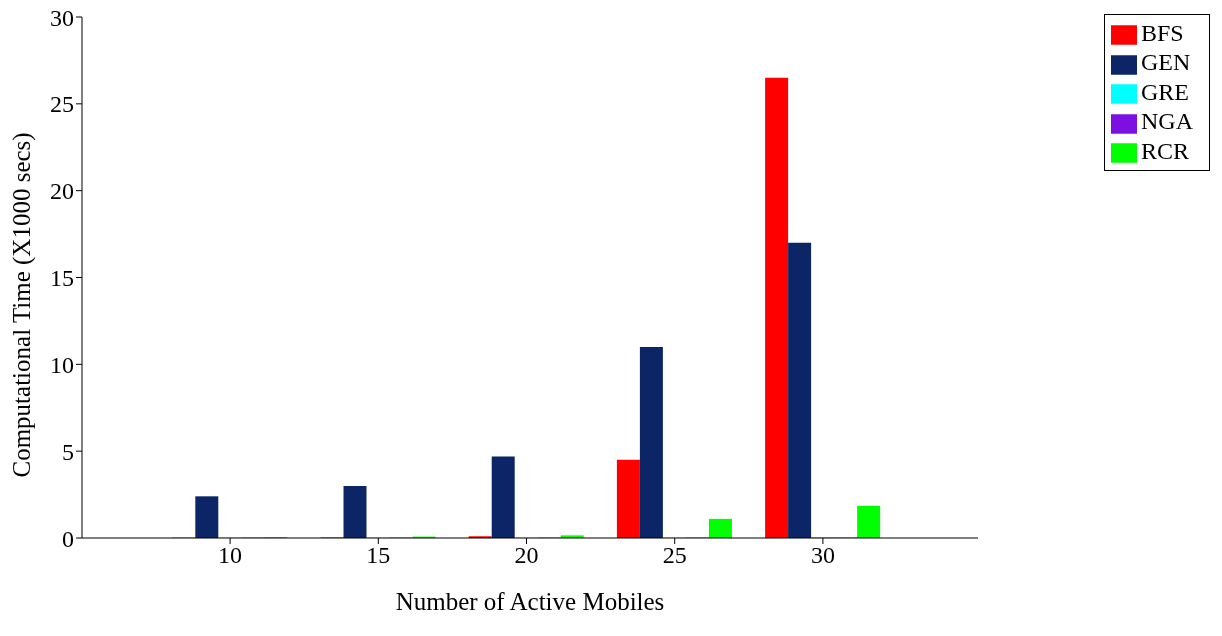 Image resolution: width=1222 pixels, height=636 pixels. What do you see at coordinates (674, 555) in the screenshot?
I see `x-tick-label: 25` at bounding box center [674, 555].